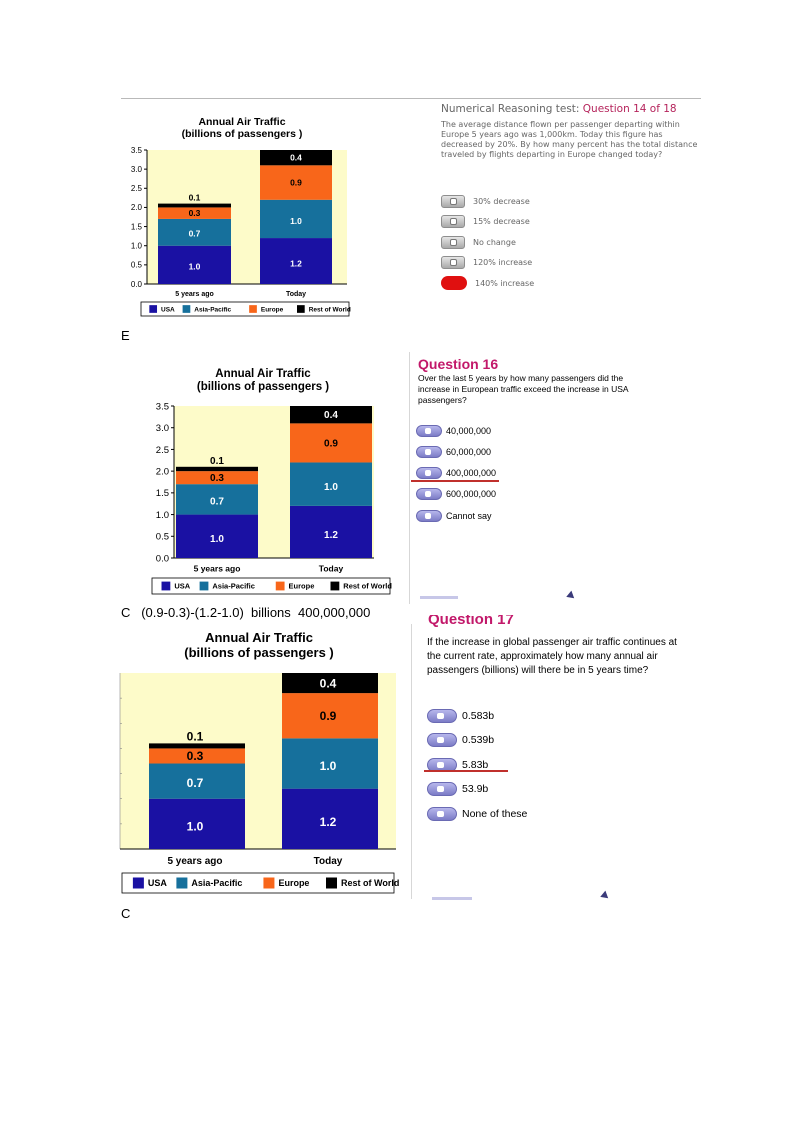 Image resolution: width=800 pixels, height=1131 pixels. I want to click on q16-option-2: 60,000,000, so click(453, 452).